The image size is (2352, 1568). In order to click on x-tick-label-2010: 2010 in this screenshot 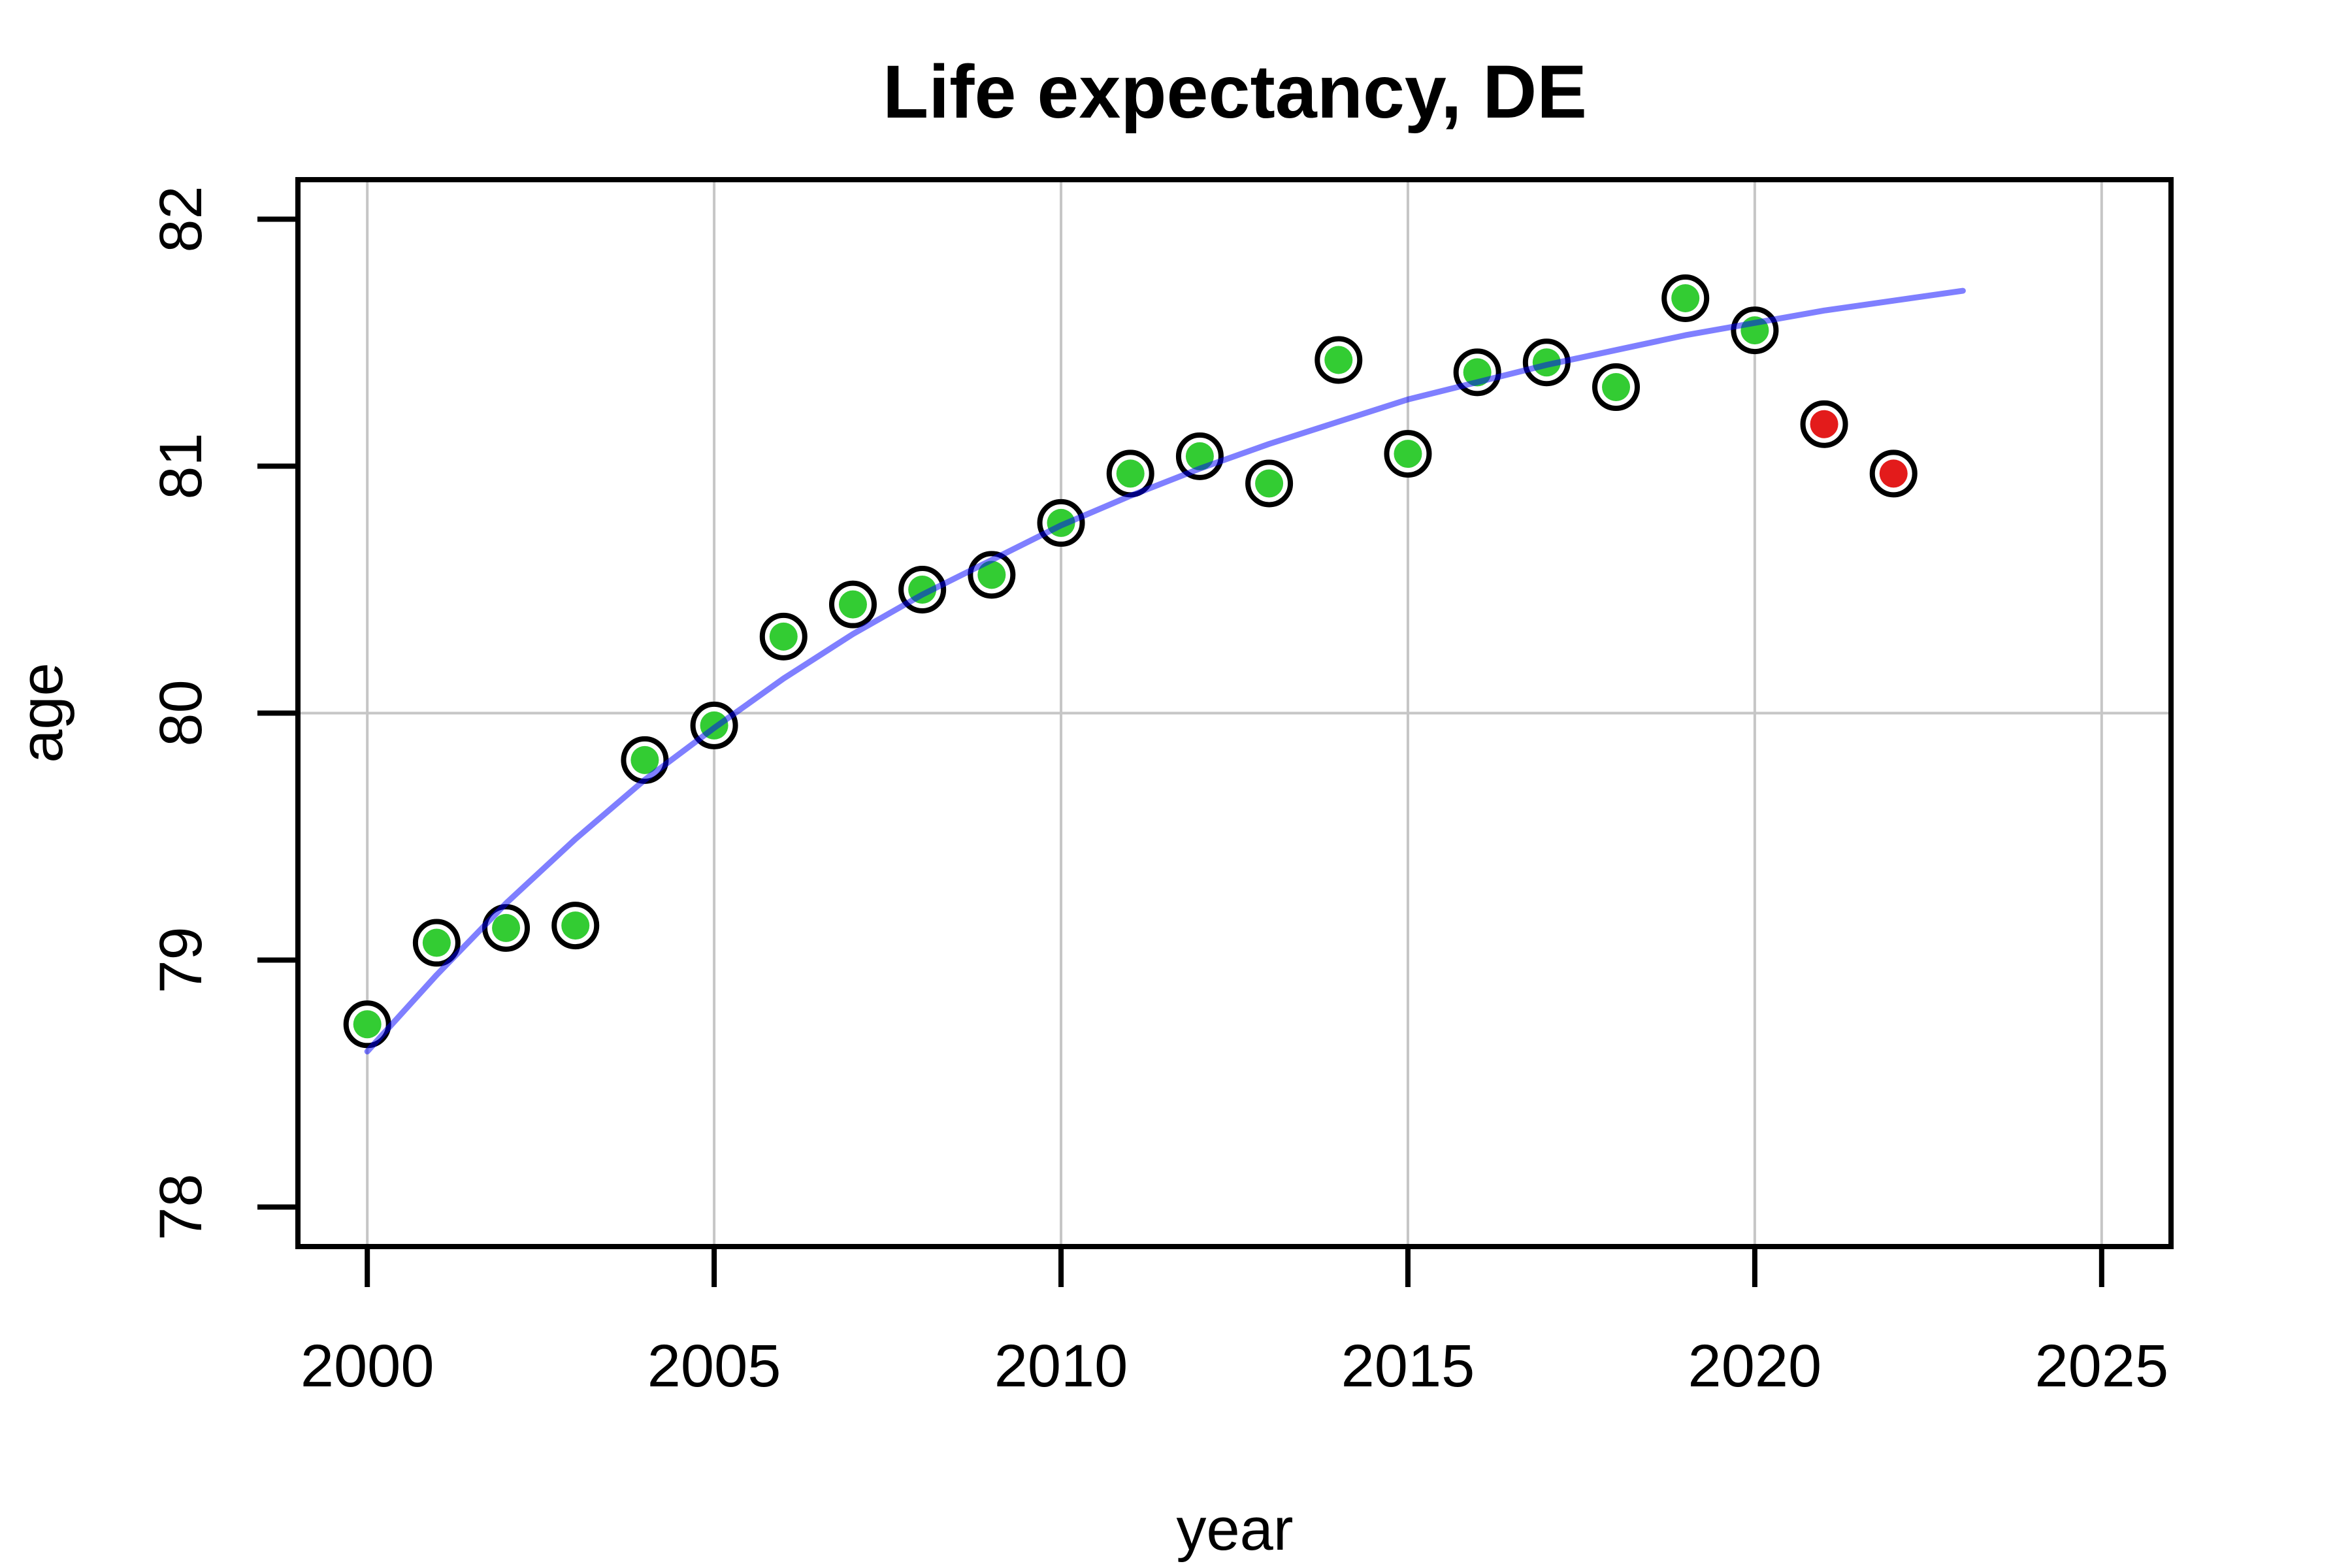, I will do `click(1061, 1366)`.